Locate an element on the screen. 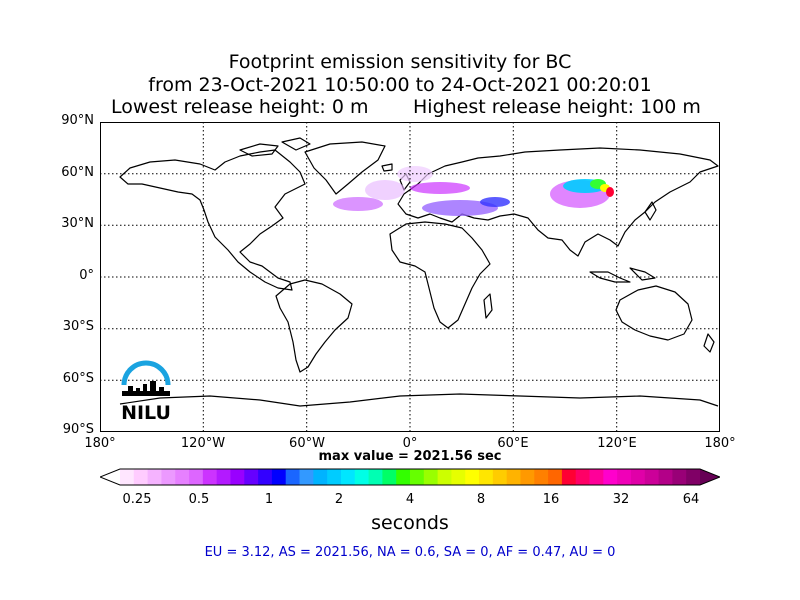  colorbar-outline is located at coordinates (410, 477).